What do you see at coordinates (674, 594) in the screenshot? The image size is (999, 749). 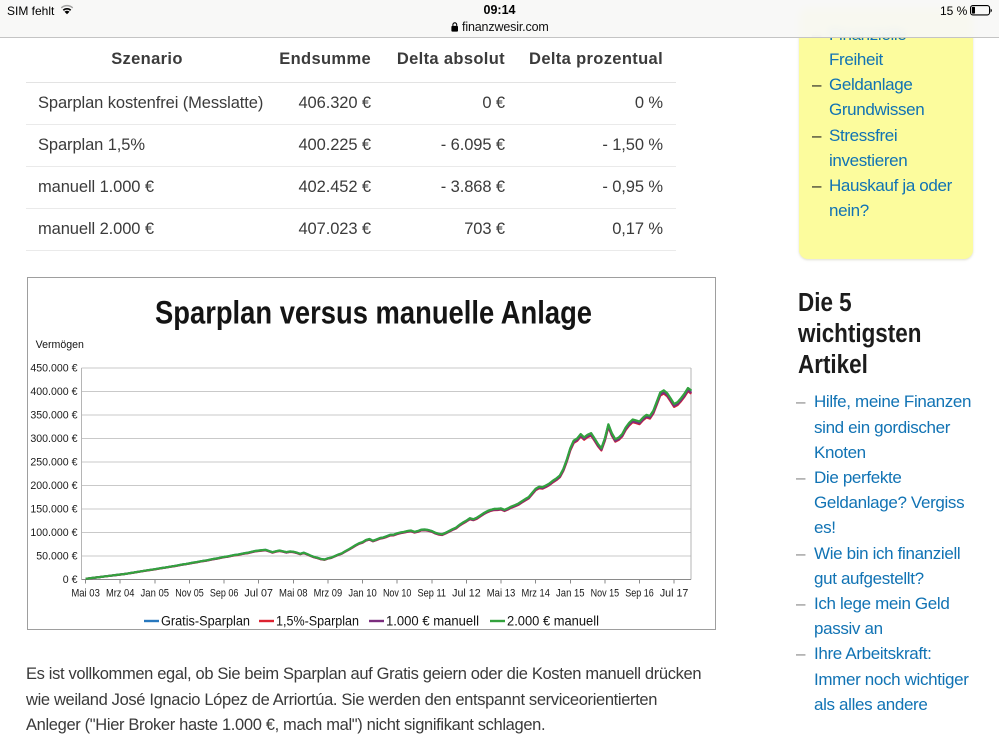 I see `svg-text: Jul 17` at bounding box center [674, 594].